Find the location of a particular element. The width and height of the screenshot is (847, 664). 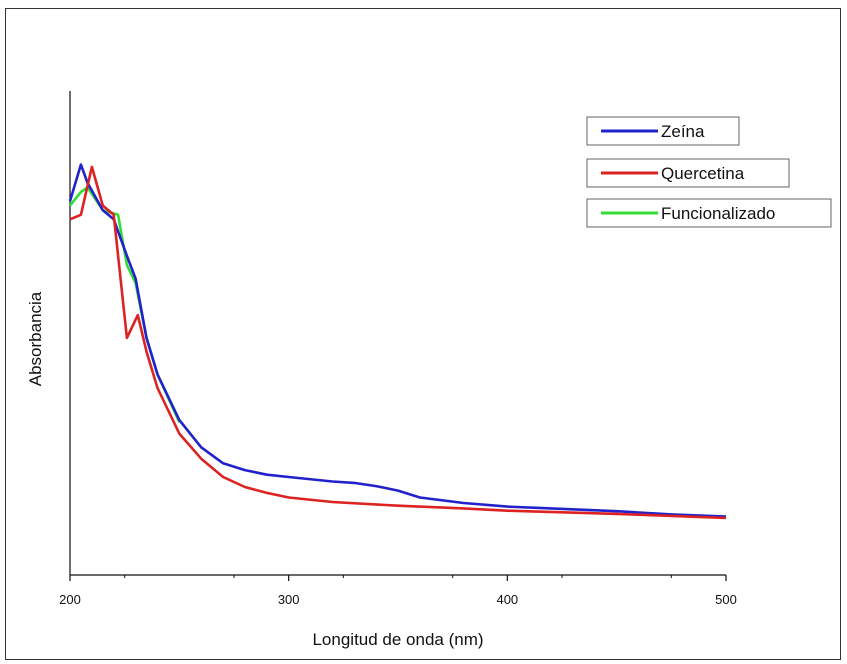

x-ticks: 200 300 400 500 is located at coordinates (398, 591).